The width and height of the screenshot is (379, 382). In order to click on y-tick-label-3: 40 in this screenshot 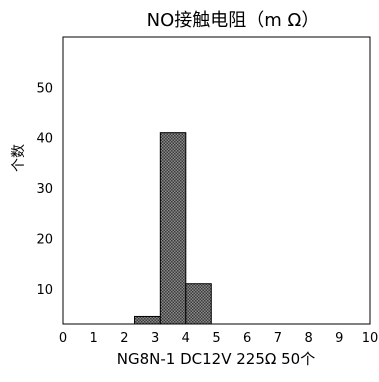, I will do `click(44, 139)`.